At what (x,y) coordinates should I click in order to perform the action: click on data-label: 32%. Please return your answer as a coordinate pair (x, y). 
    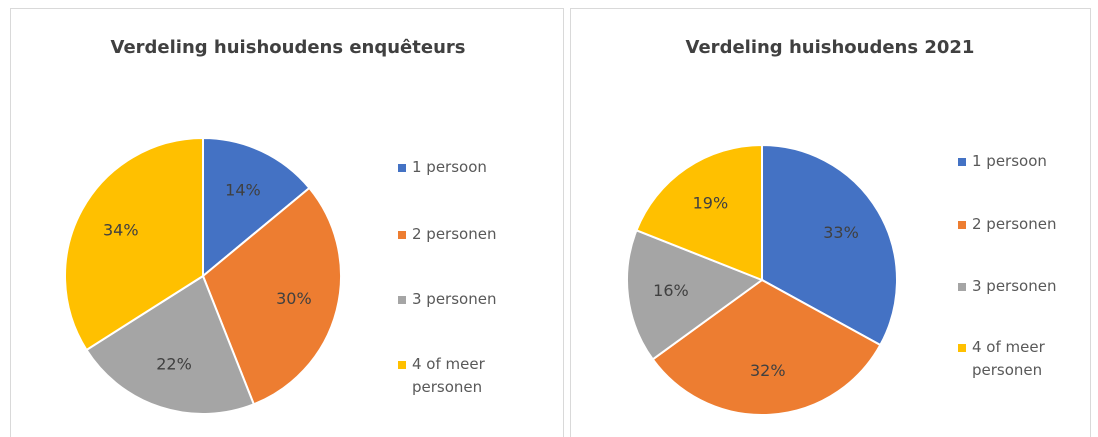
    Looking at the image, I should click on (768, 370).